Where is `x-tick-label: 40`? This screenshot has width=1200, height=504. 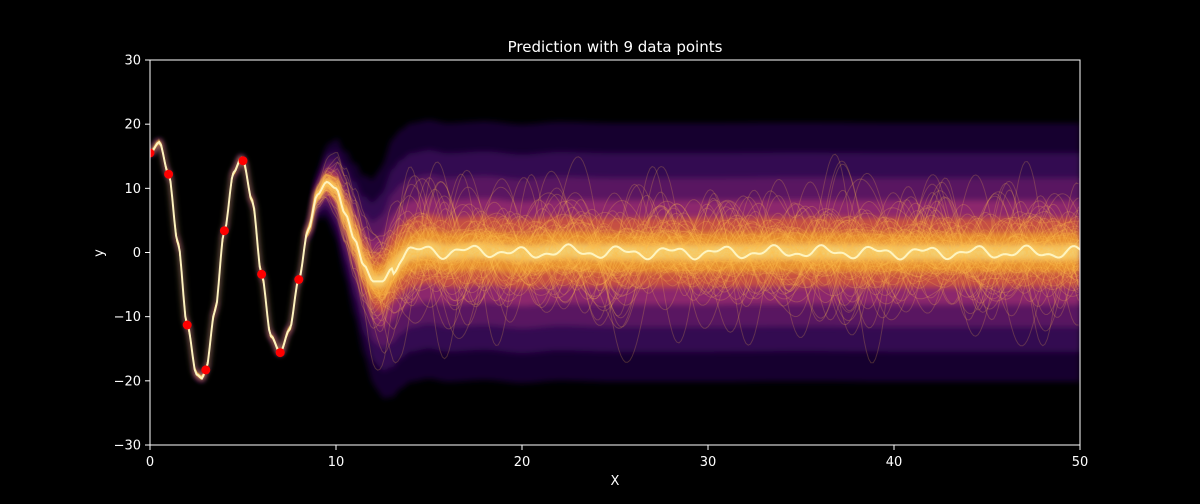 x-tick-label: 40 is located at coordinates (894, 462).